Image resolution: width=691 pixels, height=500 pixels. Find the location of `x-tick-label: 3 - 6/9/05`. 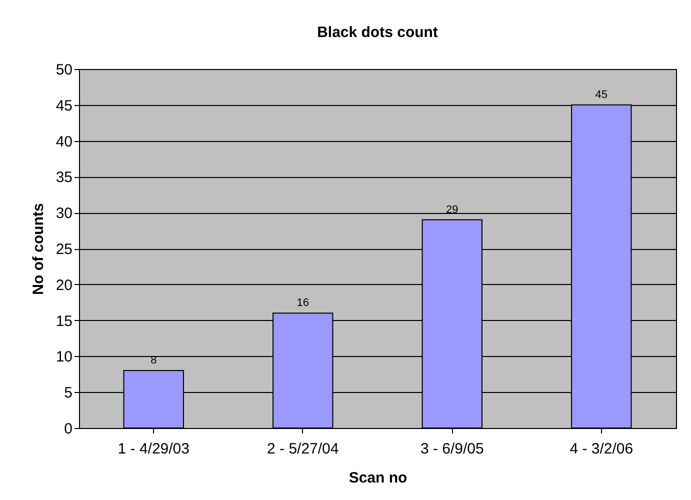

x-tick-label: 3 - 6/9/05 is located at coordinates (452, 449).